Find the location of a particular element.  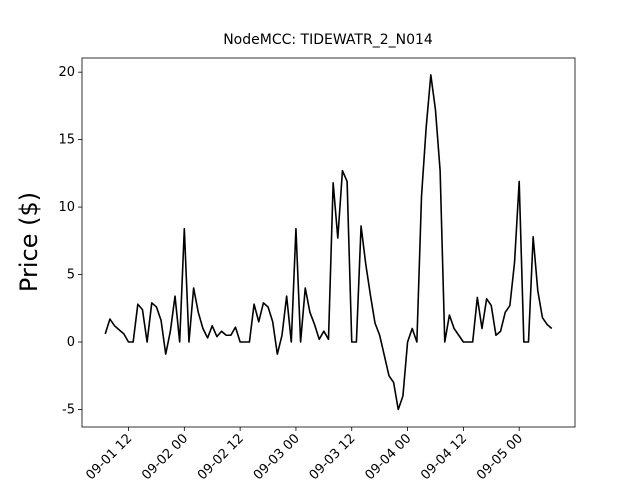

chart-title: NodeMCC: TIDEWATR_2_N014 is located at coordinates (328, 40).